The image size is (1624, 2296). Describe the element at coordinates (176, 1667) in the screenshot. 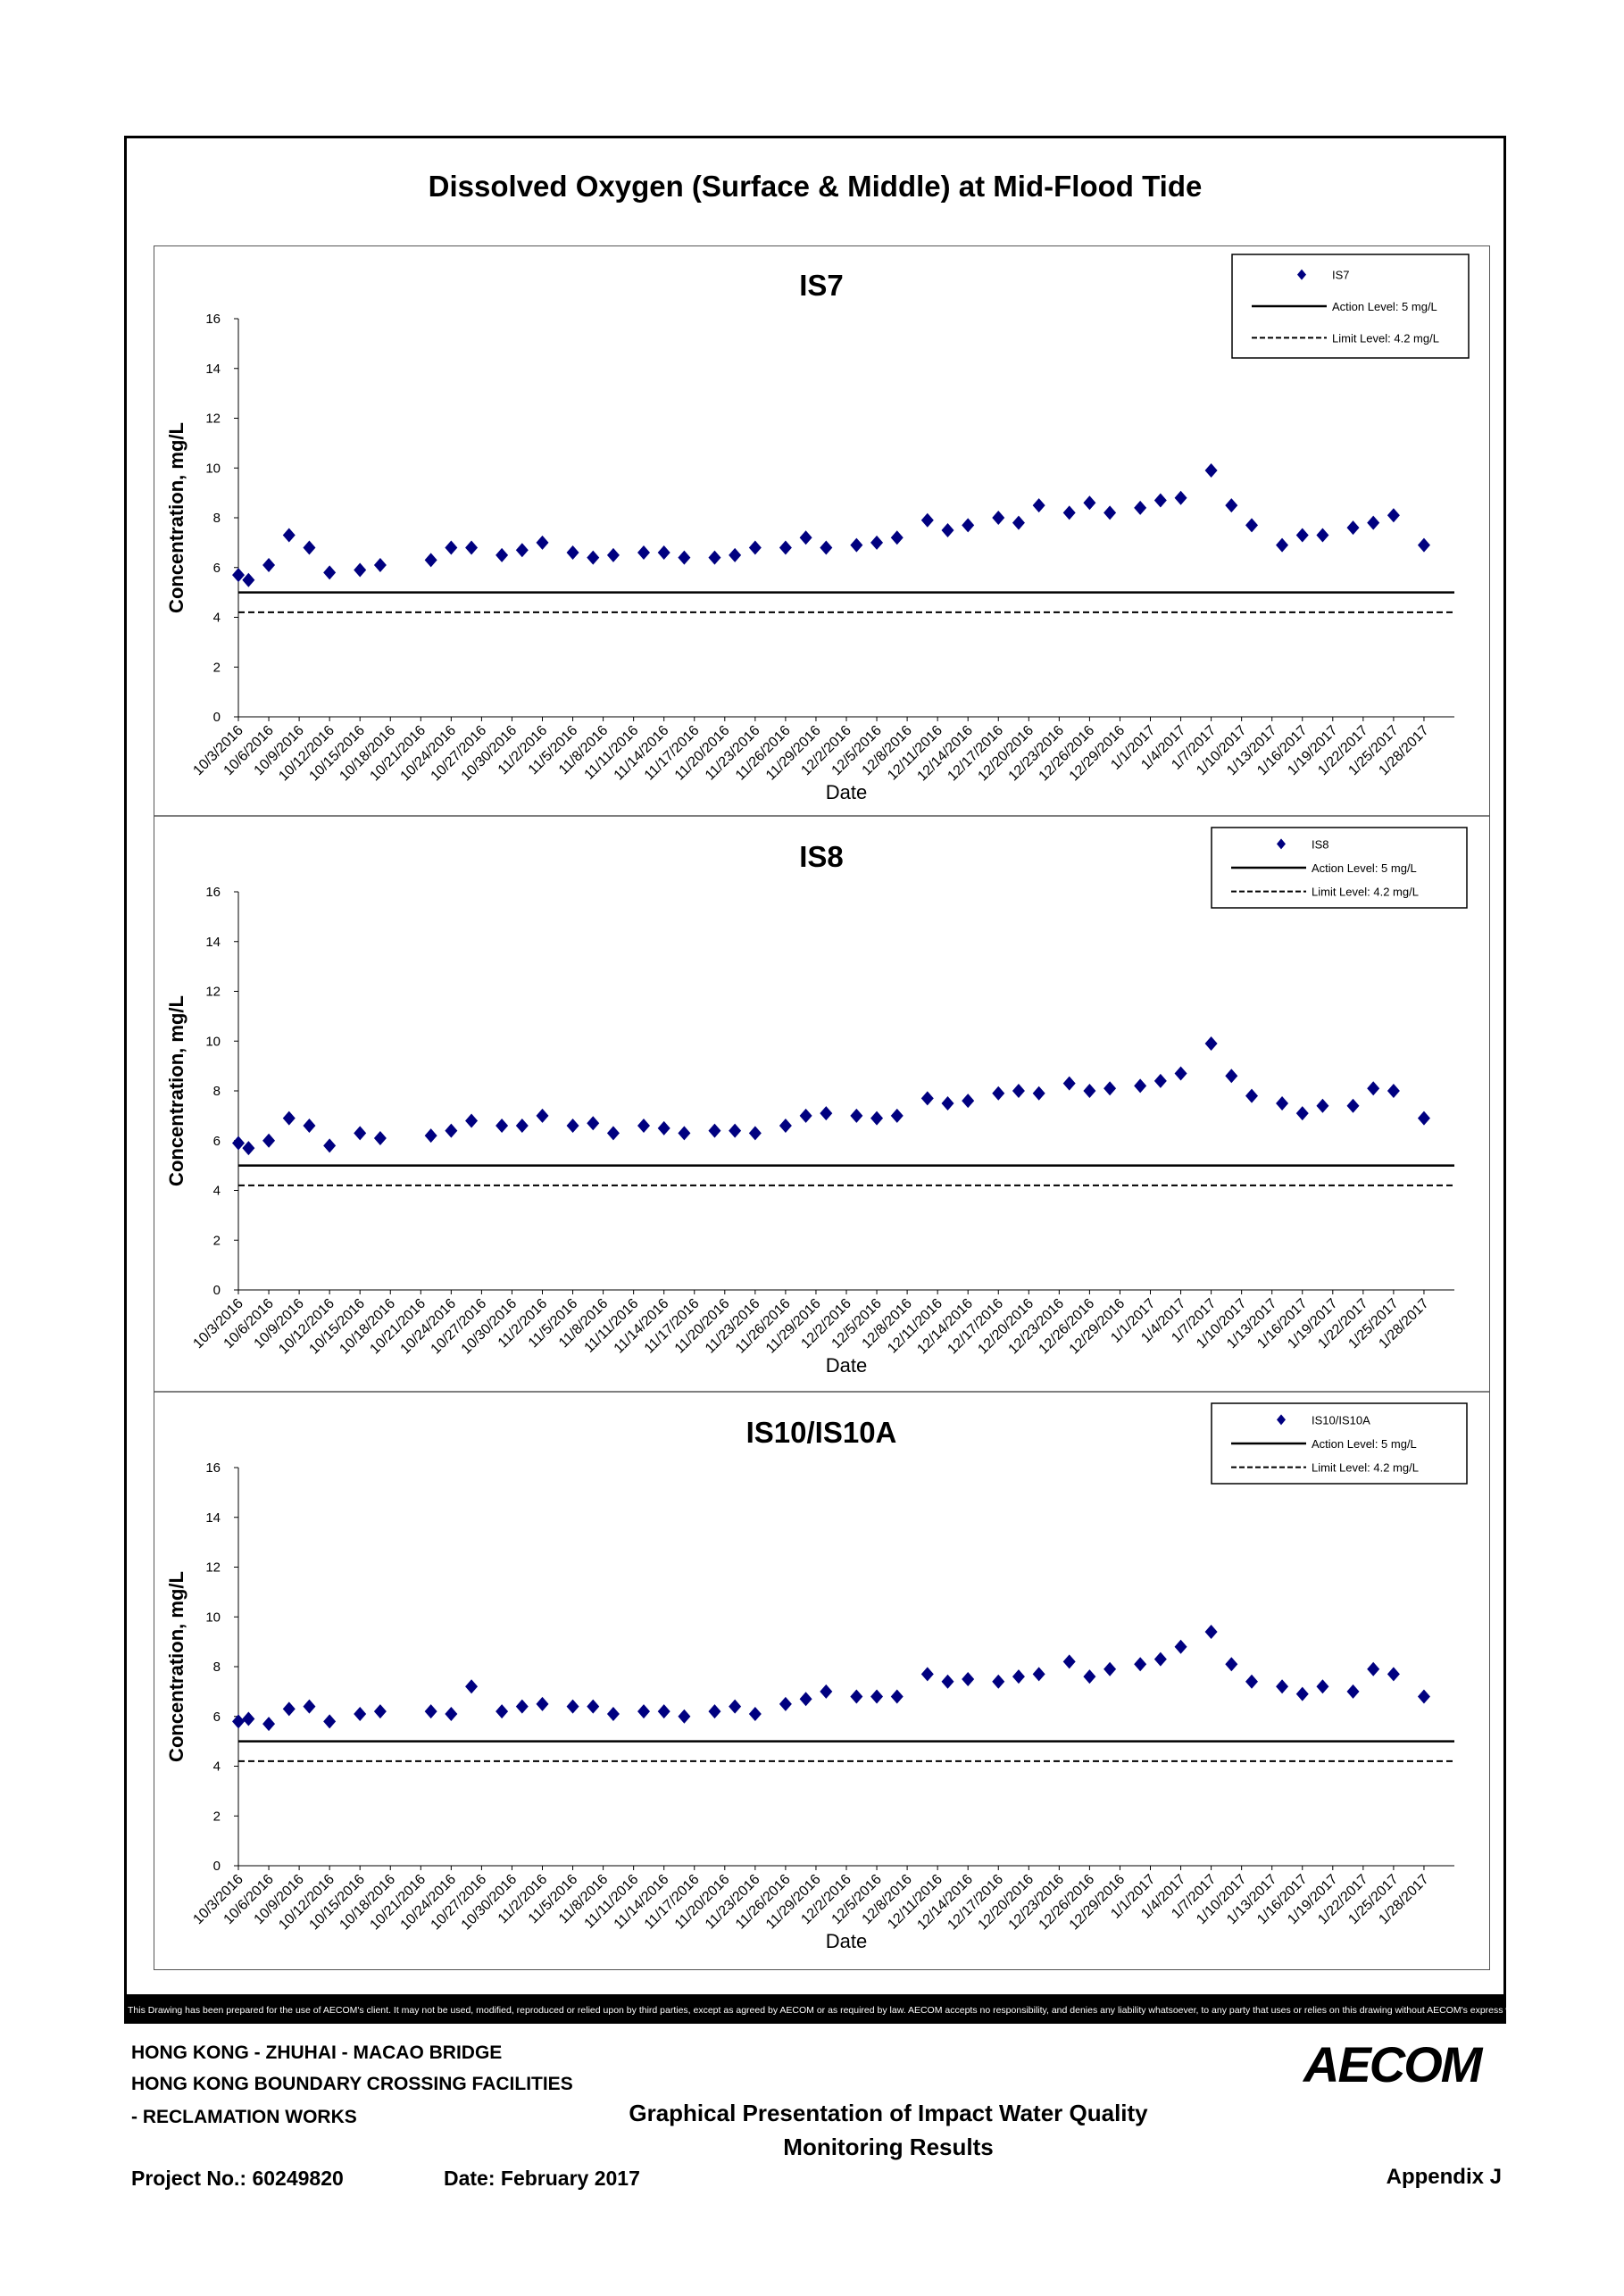

I see `y-axis-label: Concentration, mg/L` at that location.